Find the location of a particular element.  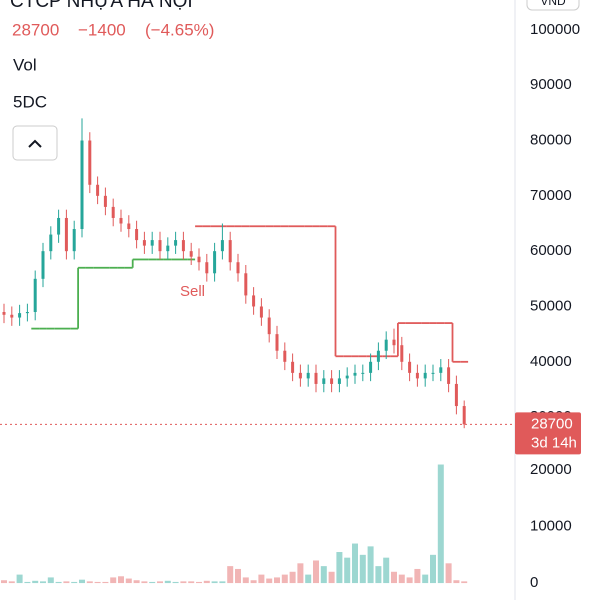

indicator-label: Vol is located at coordinates (25, 64).